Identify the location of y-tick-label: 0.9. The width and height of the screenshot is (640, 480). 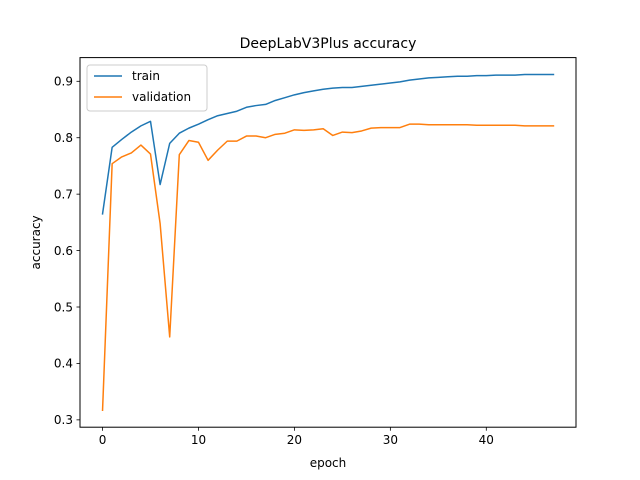
(63, 82).